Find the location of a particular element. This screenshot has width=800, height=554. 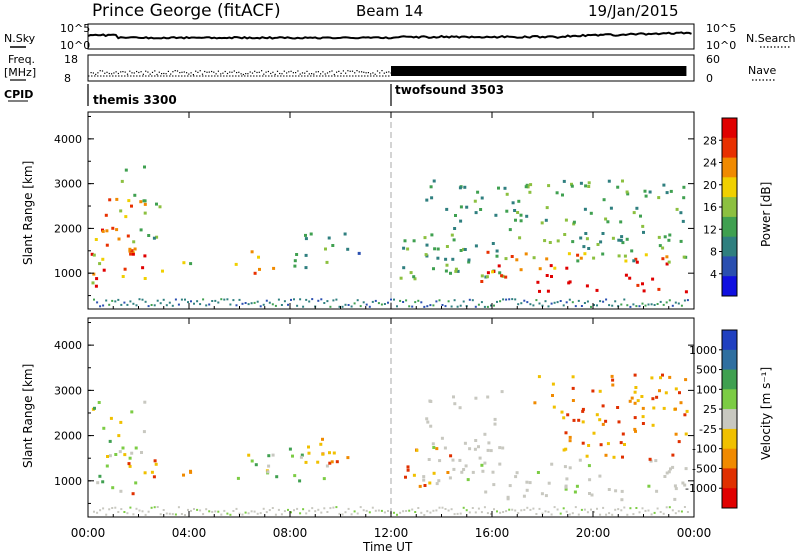

y-tick-label: 3000 is located at coordinates (68, 184).